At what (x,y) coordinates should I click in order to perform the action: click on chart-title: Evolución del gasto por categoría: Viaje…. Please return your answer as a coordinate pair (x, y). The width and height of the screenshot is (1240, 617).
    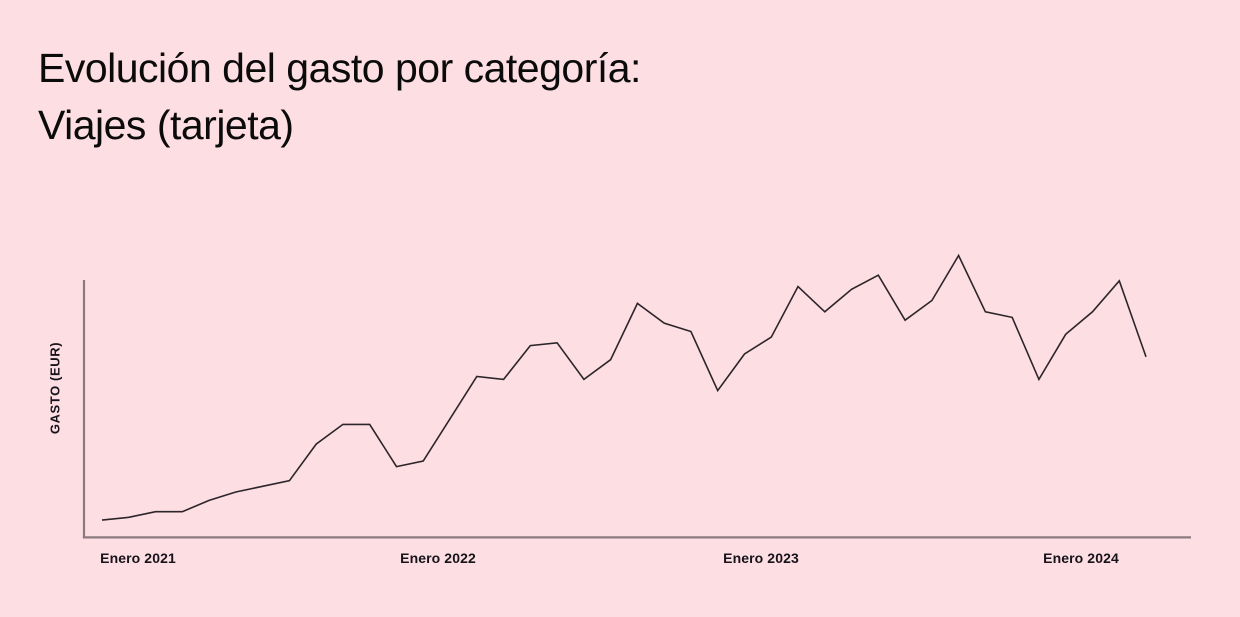
    Looking at the image, I should click on (339, 97).